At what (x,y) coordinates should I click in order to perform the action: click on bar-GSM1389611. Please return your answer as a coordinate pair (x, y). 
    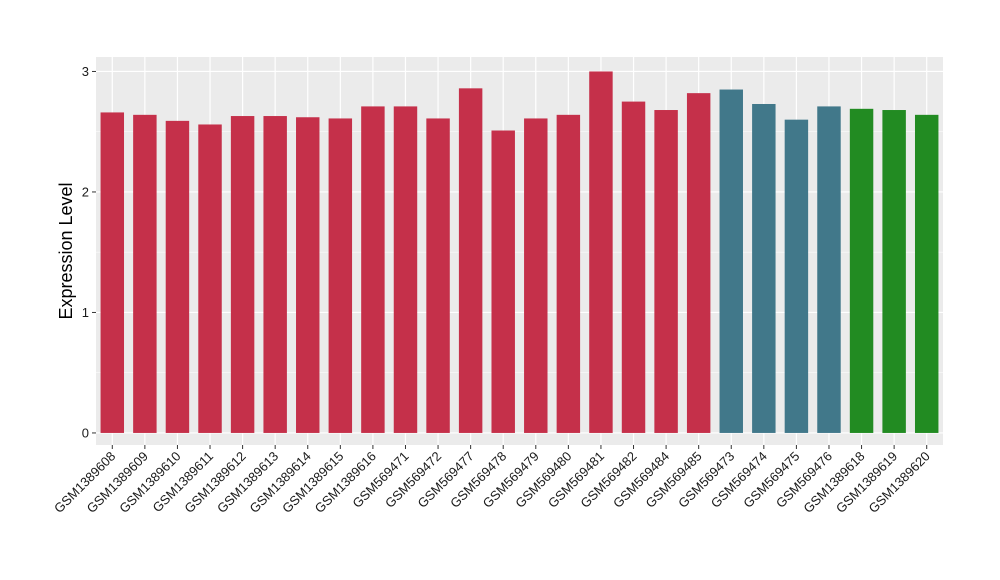
    Looking at the image, I should click on (210, 278).